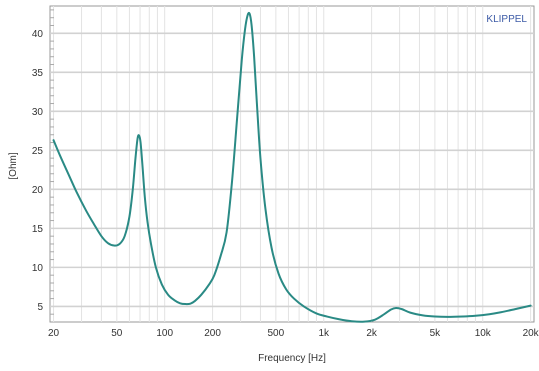 The height and width of the screenshot is (371, 539). I want to click on x-tick-label: 20k, so click(531, 333).